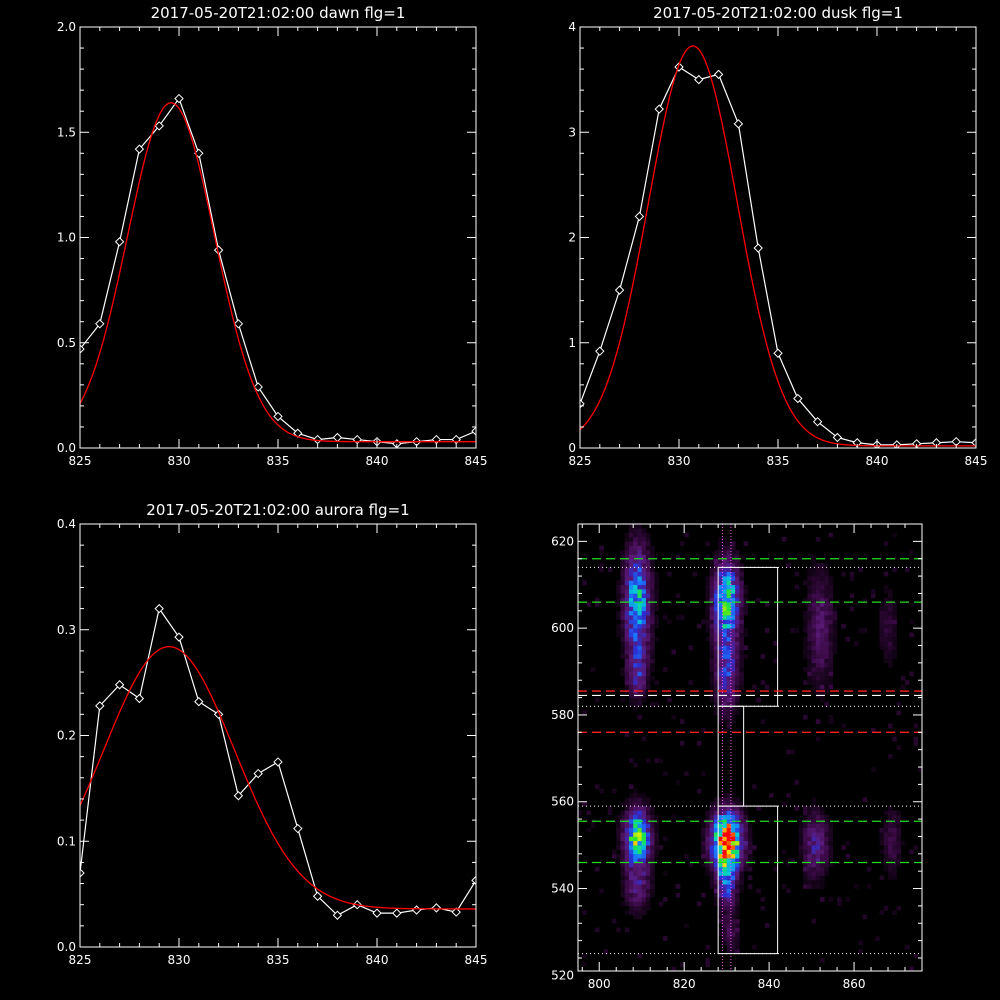 The width and height of the screenshot is (1000, 1000). I want to click on gaussian-fit-line, so click(278, 778).